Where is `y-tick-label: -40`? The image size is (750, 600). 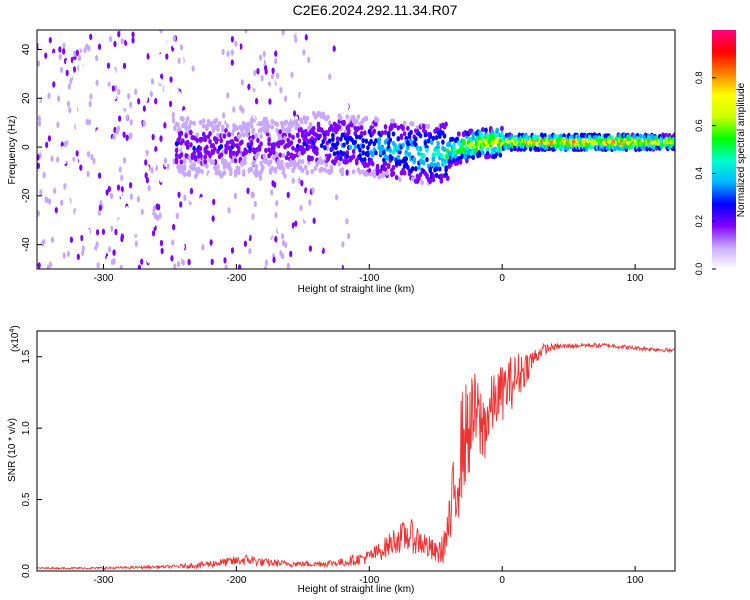 y-tick-label: -40 is located at coordinates (26, 244).